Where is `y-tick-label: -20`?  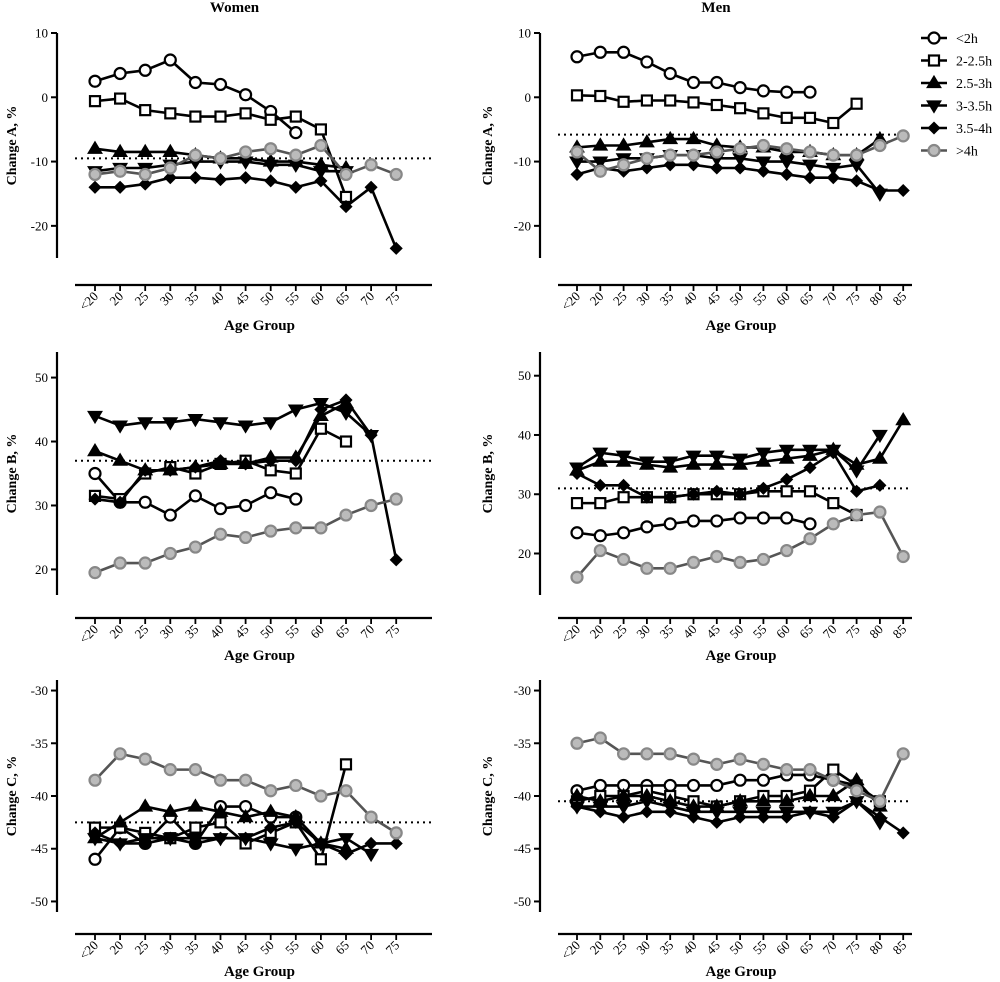
y-tick-label: -20 is located at coordinates (522, 225).